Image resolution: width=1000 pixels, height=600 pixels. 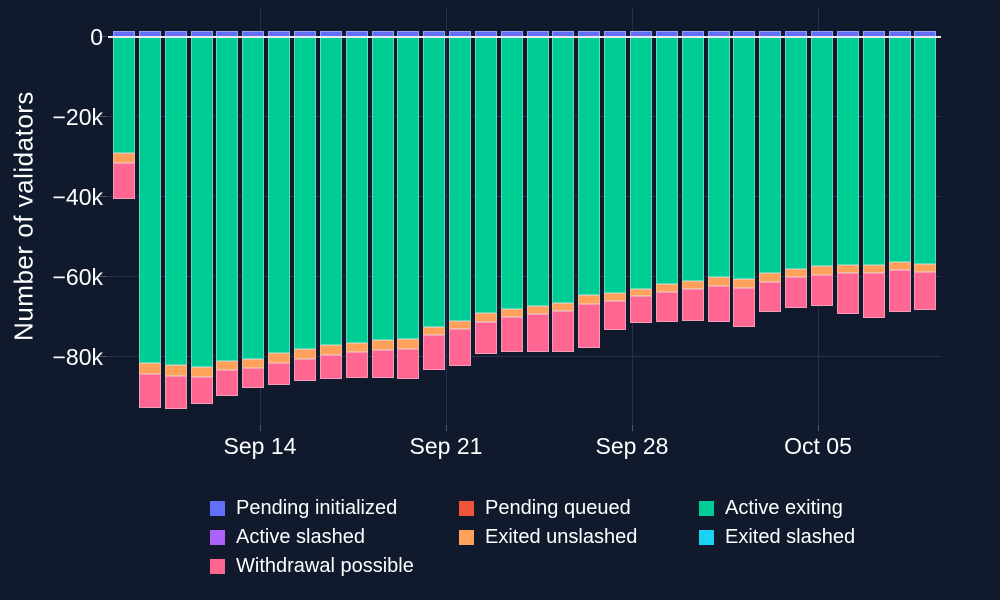 I want to click on legend-item-exited-slashed: Exited slashed, so click(x=777, y=537).